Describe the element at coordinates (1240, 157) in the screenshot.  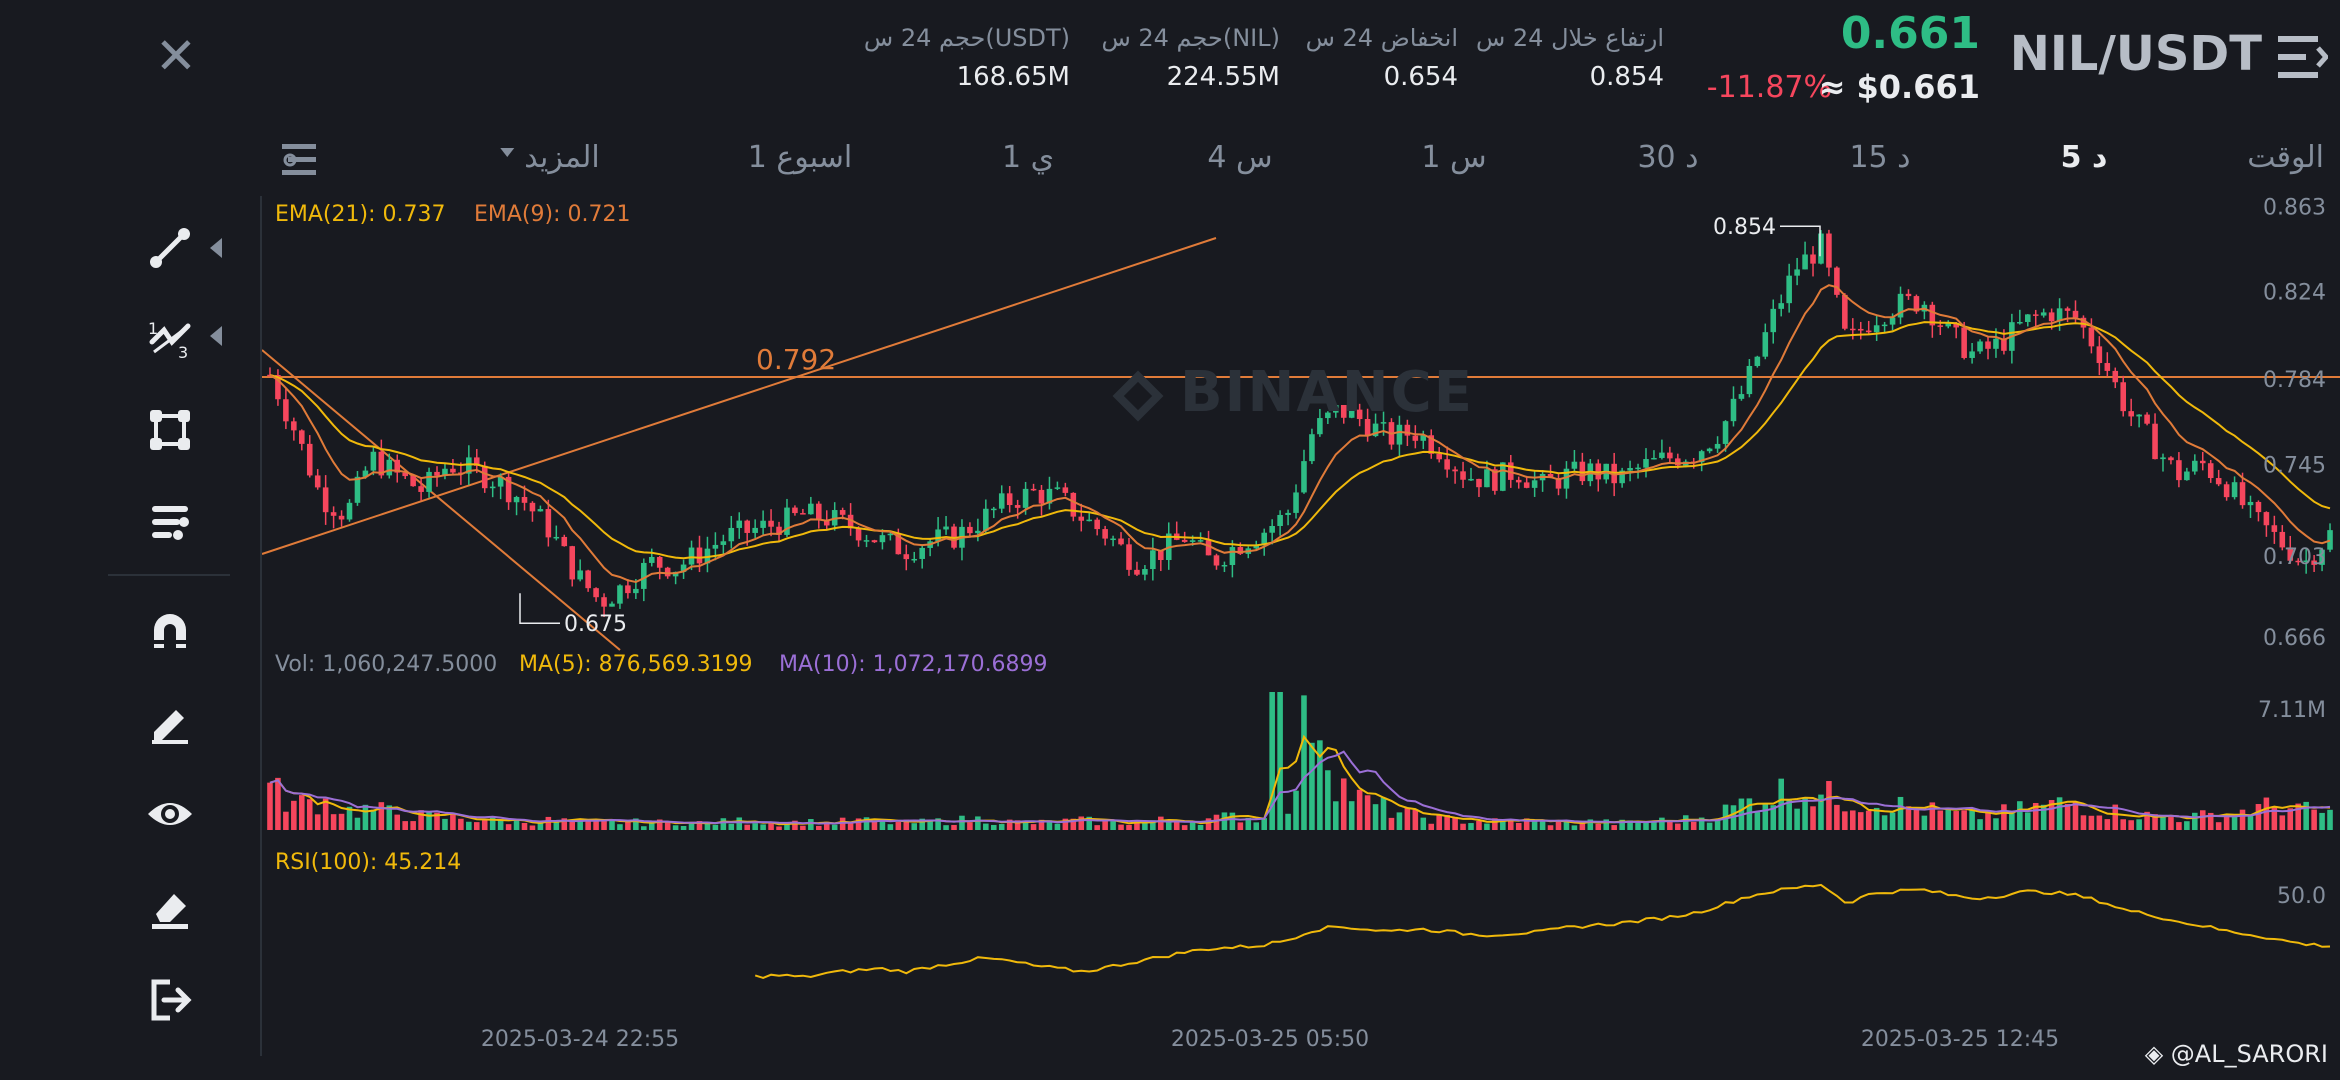
I see `tab-4h: 4 س` at that location.